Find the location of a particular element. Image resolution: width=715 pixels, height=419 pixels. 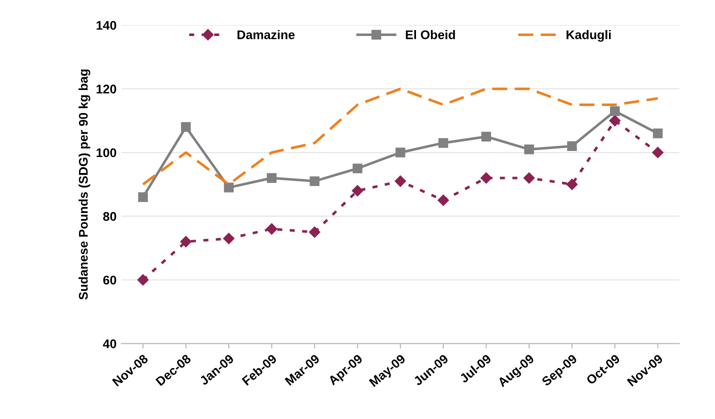

y-tick-label: 100 is located at coordinates (106, 153).